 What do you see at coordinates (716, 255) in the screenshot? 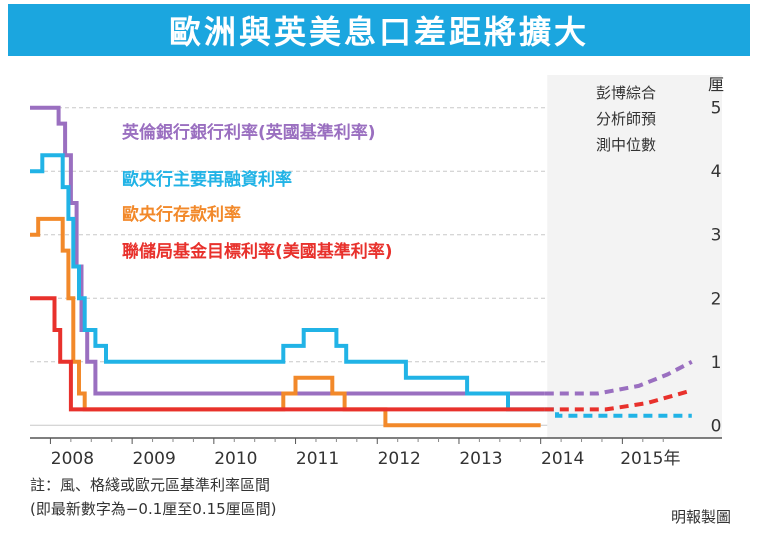
I see `y-axis: 0 1 2 3 4 5 厘` at bounding box center [716, 255].